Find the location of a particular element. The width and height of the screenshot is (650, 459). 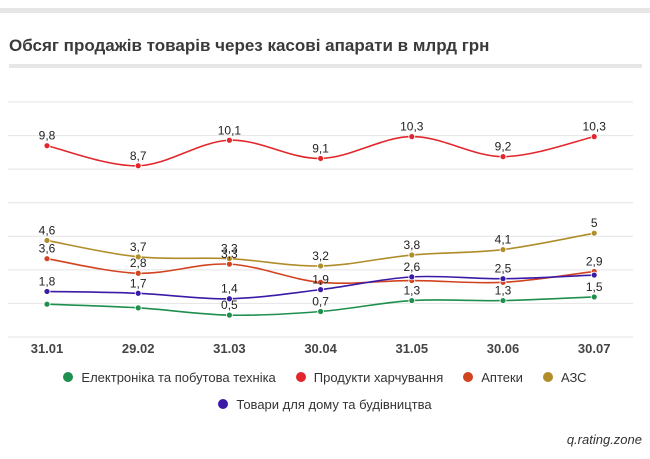

x-tick-label: 30.04 is located at coordinates (320, 348).